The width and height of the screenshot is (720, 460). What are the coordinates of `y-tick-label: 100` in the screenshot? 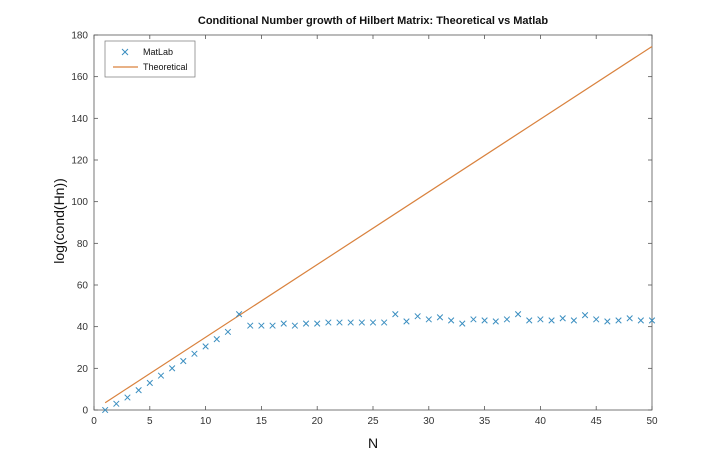 It's located at (79, 202).